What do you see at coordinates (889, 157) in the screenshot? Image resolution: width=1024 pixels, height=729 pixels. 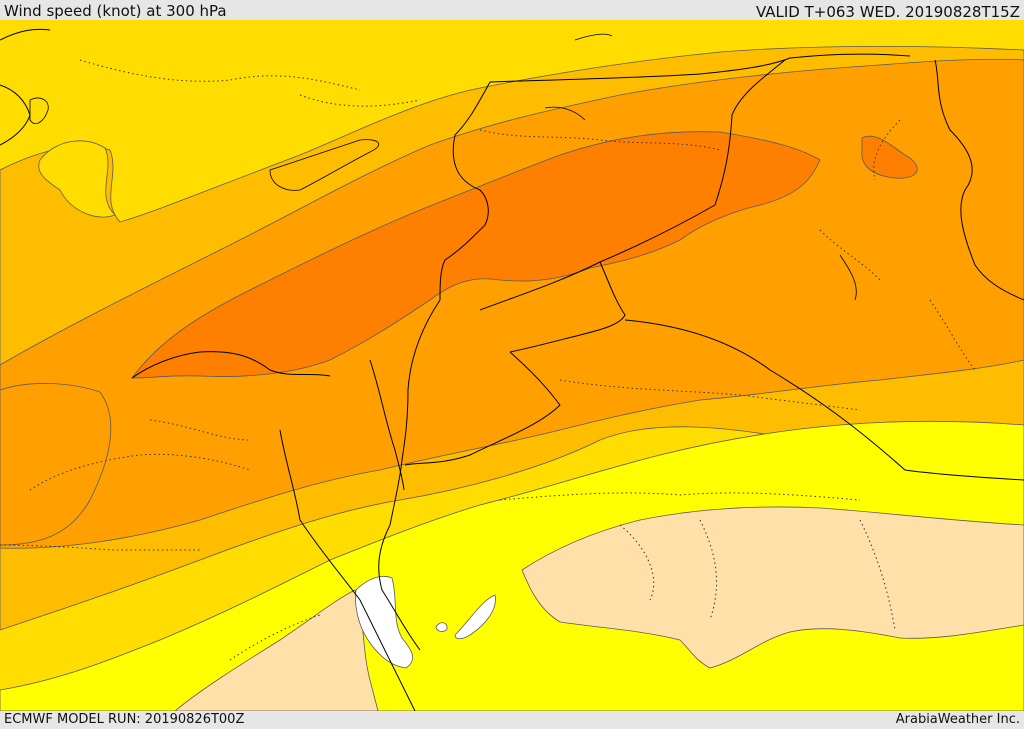 I see `band-80-east` at bounding box center [889, 157].